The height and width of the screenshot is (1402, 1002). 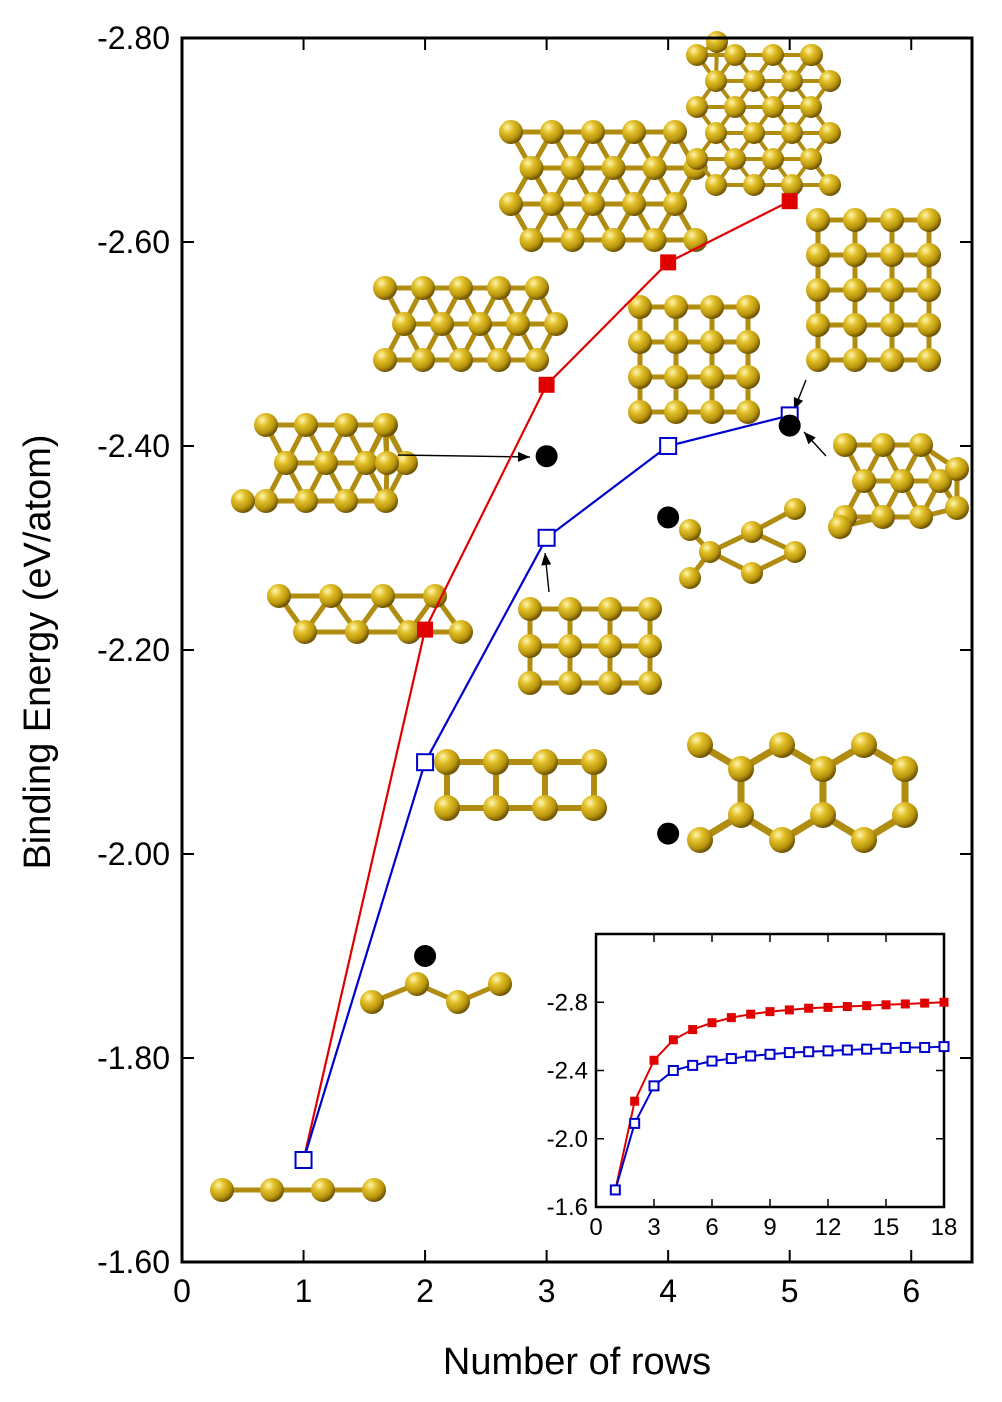 What do you see at coordinates (464, 456) in the screenshot?
I see `pointer-arrow` at bounding box center [464, 456].